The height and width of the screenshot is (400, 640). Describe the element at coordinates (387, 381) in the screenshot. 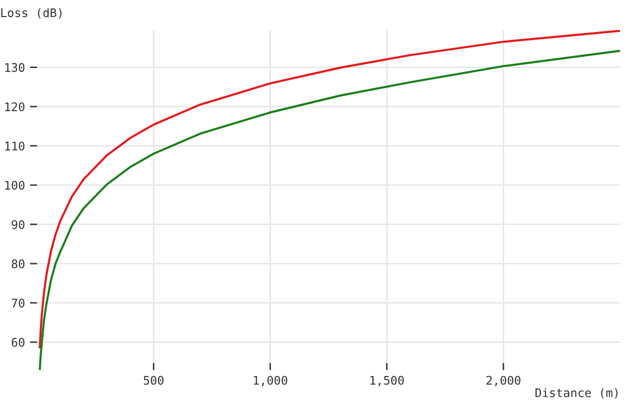

I see `x-tick-label: 1,500` at that location.